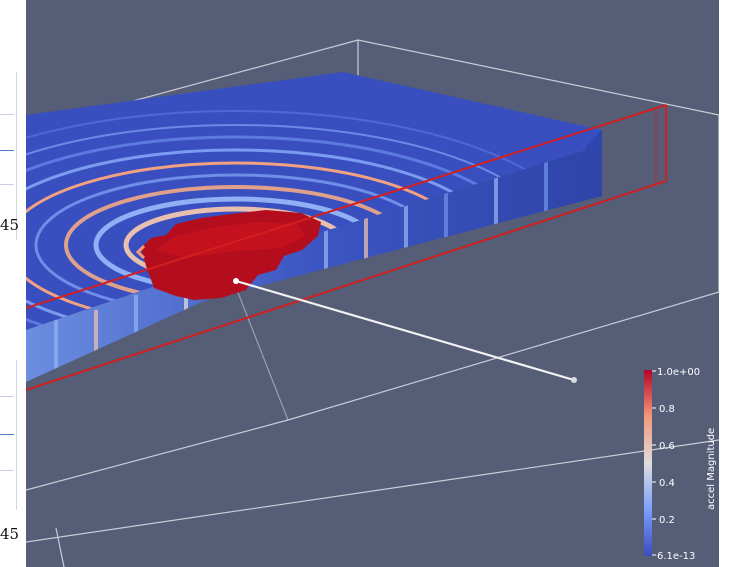  What do you see at coordinates (8, 435) in the screenshot?
I see `left-plot-bottom` at bounding box center [8, 435].